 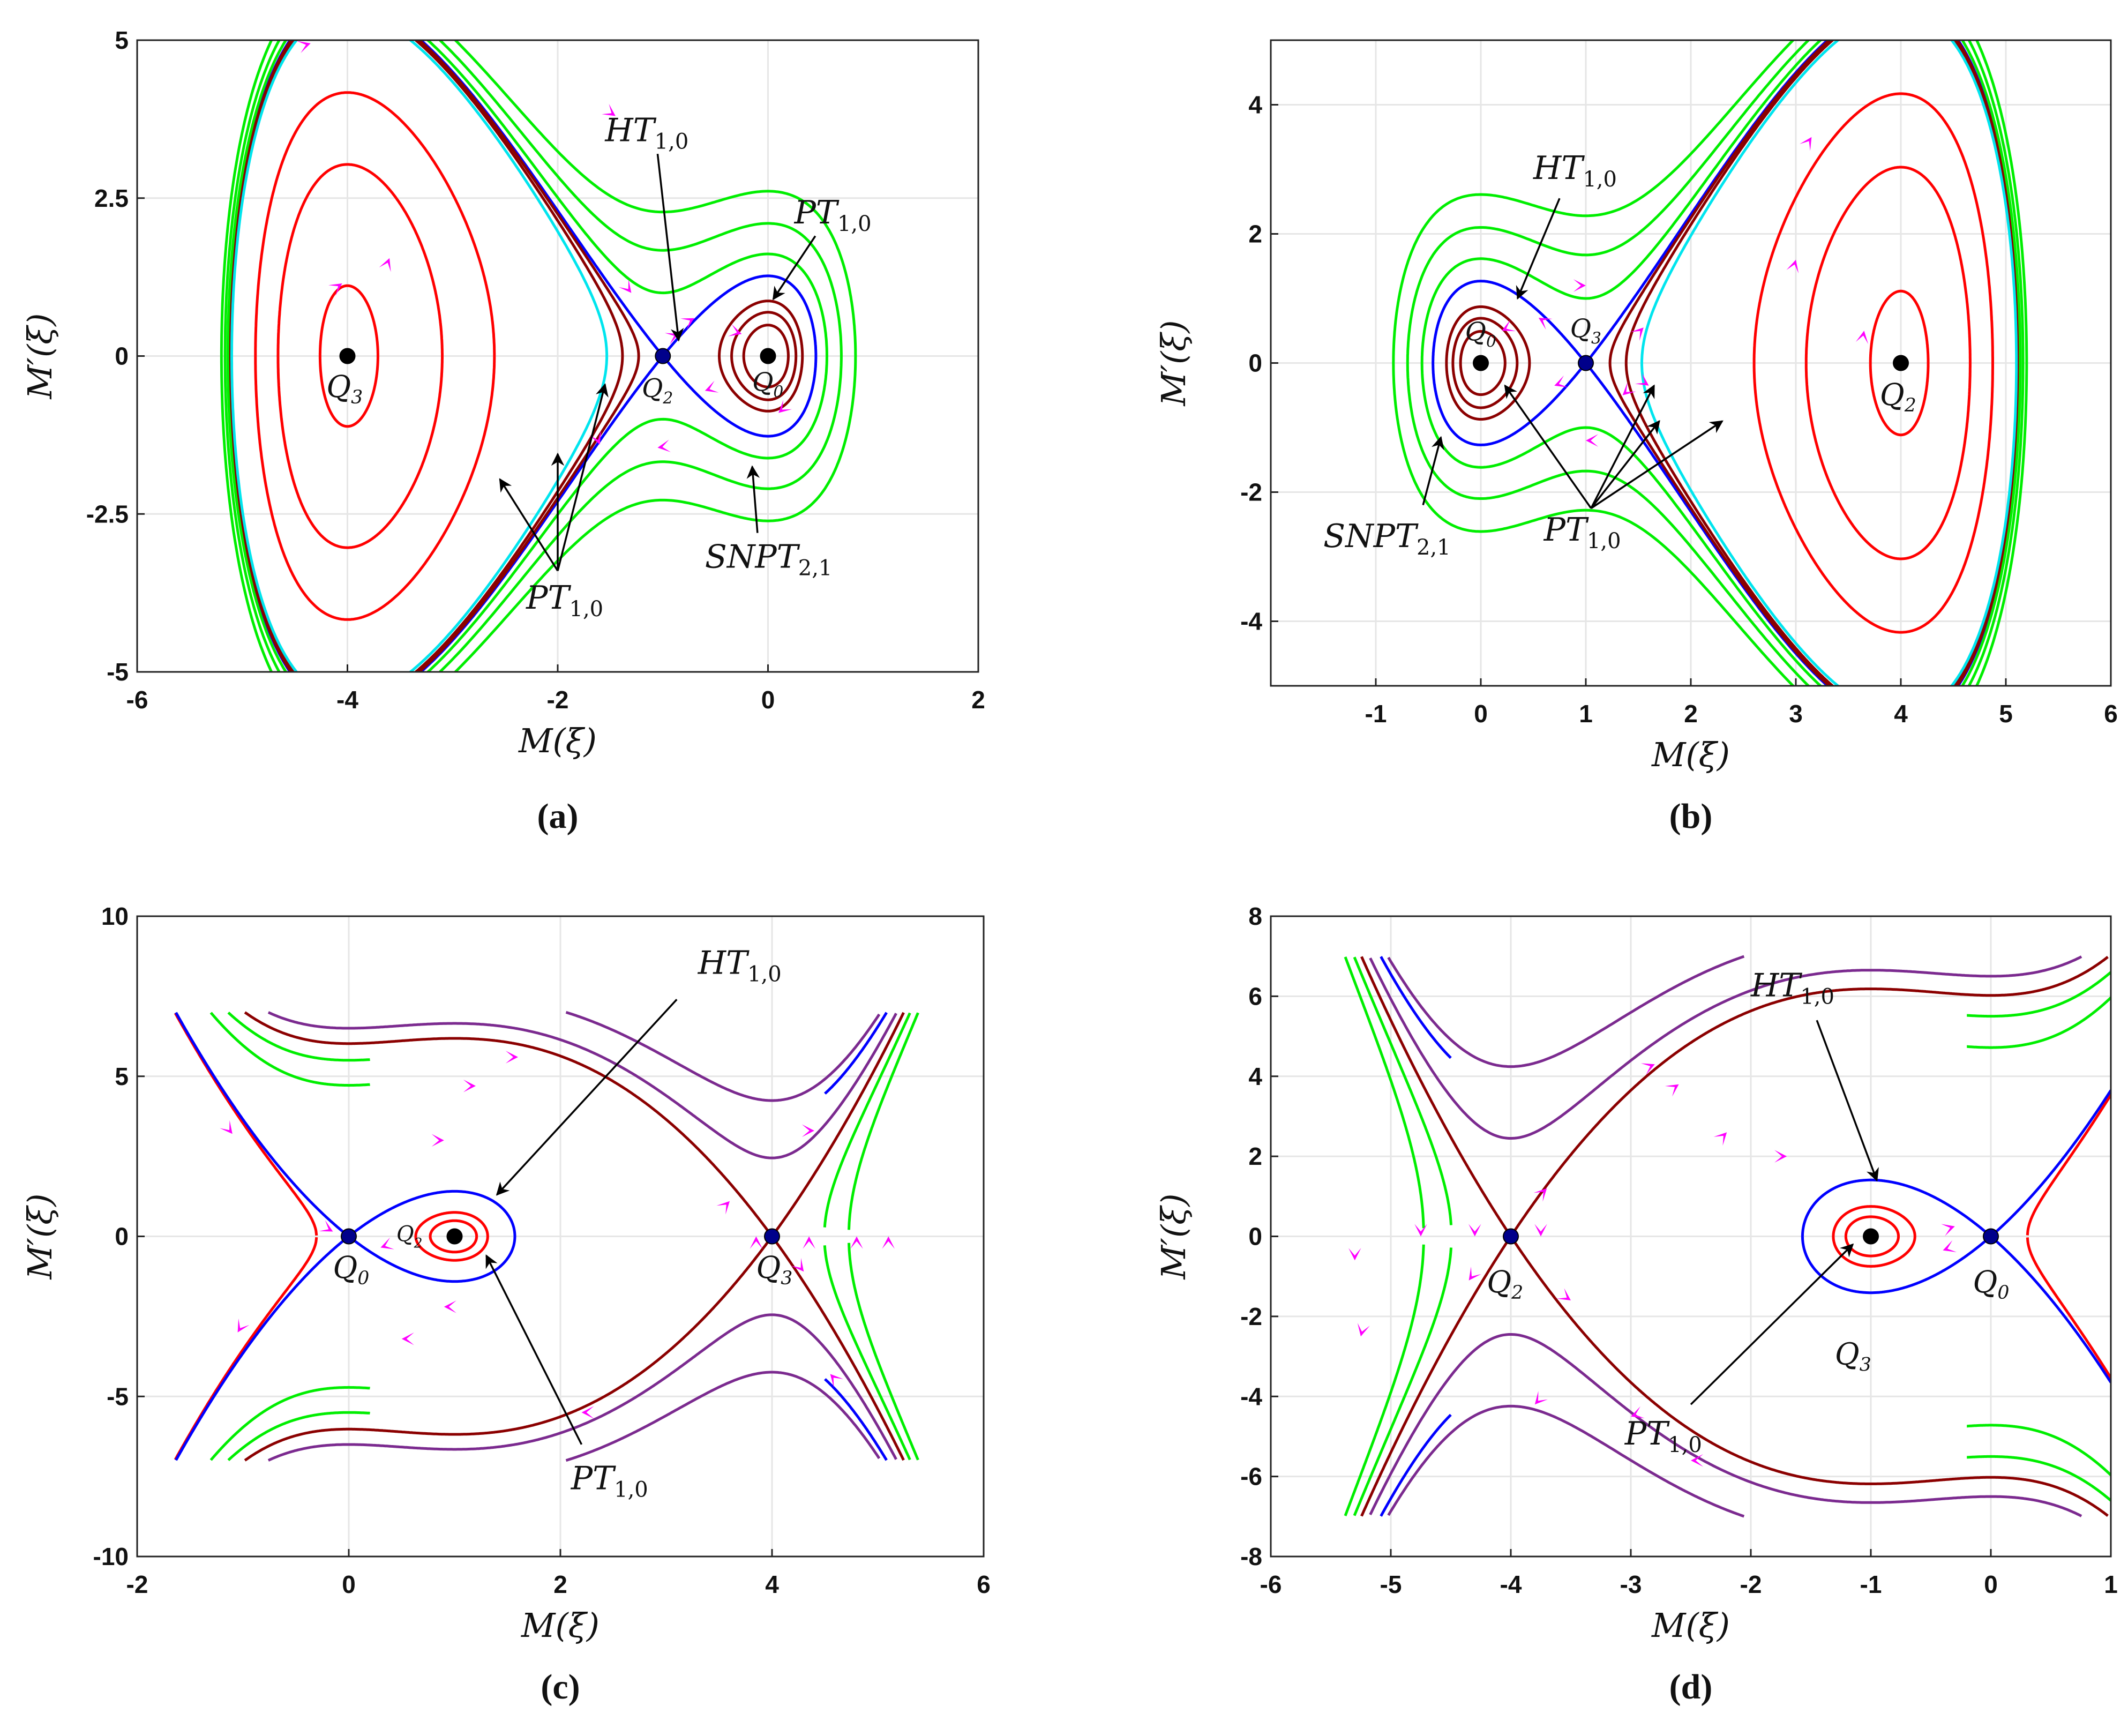 I want to click on panel-caption: (a), so click(x=558, y=816).